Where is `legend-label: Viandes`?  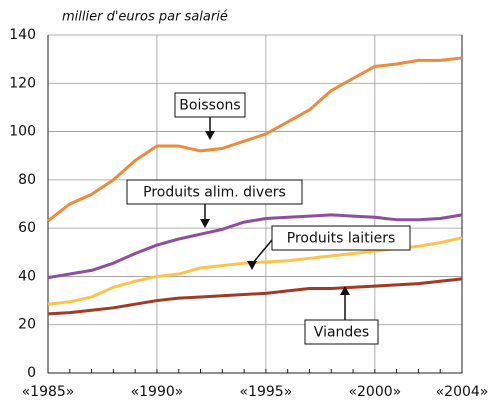
legend-label: Viandes is located at coordinates (341, 333).